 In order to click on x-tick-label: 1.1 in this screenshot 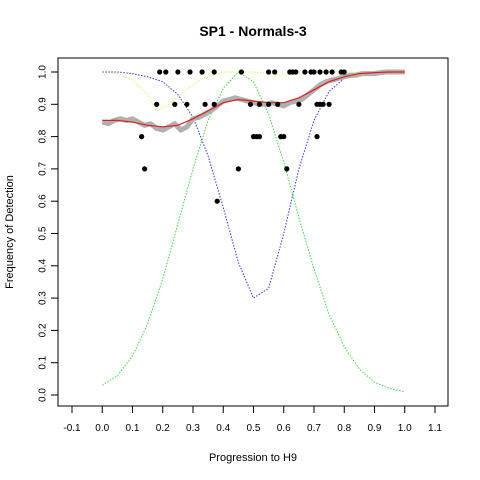, I will do `click(435, 428)`.